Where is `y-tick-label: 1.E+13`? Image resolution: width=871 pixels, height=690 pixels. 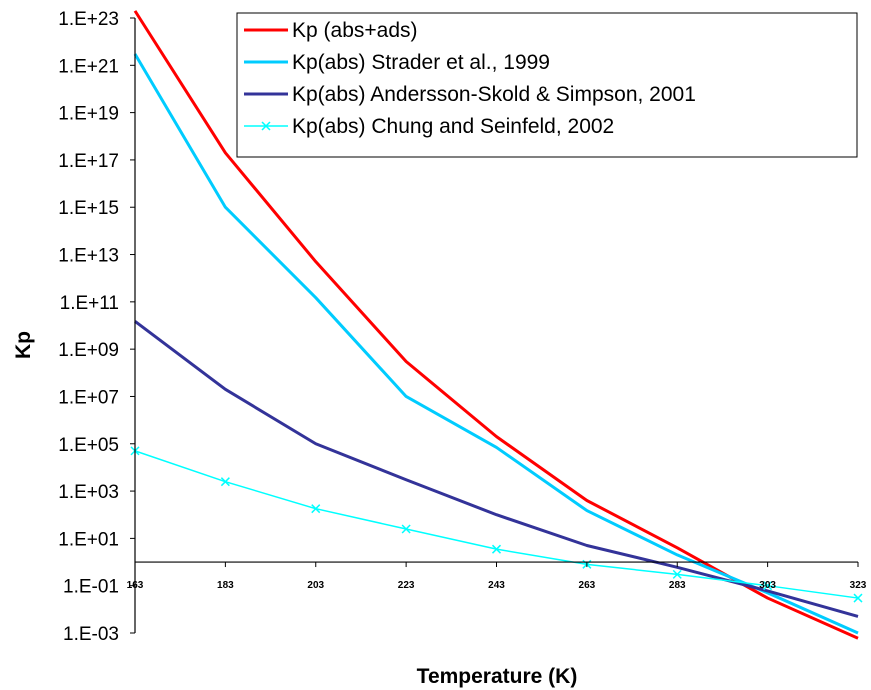 y-tick-label: 1.E+13 is located at coordinates (88, 256).